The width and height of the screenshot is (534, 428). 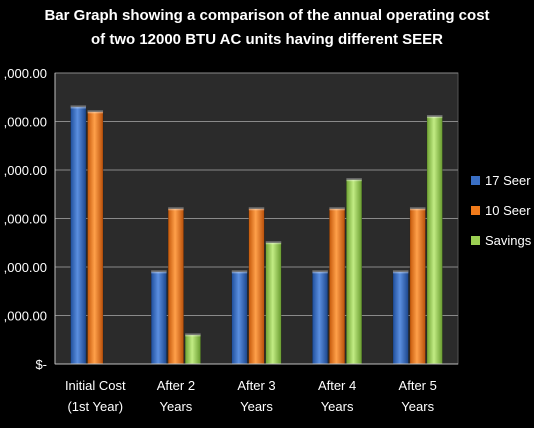 I want to click on x-tick-label: After 3, so click(x=256, y=385).